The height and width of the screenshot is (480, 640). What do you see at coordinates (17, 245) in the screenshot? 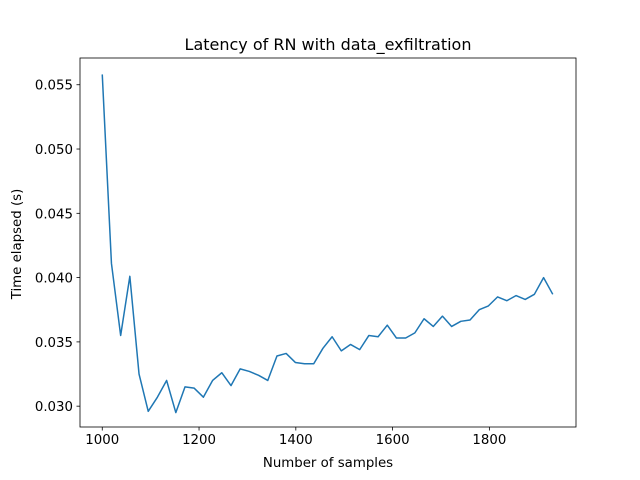
I see `y-axis-label: Time elapsed (s)` at bounding box center [17, 245].